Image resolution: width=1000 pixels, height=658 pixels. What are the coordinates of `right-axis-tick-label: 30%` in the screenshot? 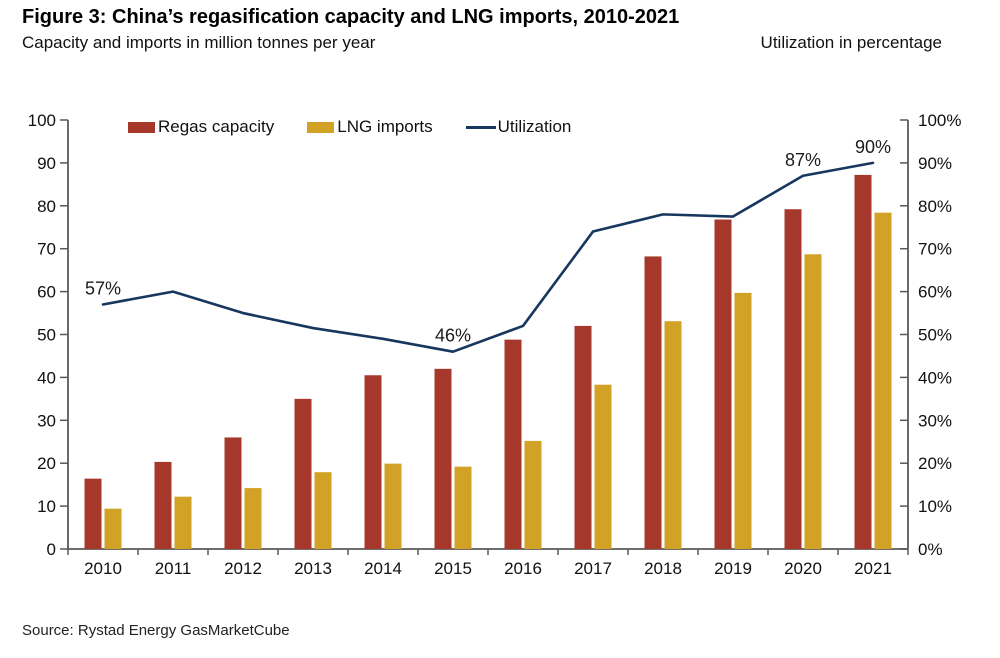 It's located at (935, 420).